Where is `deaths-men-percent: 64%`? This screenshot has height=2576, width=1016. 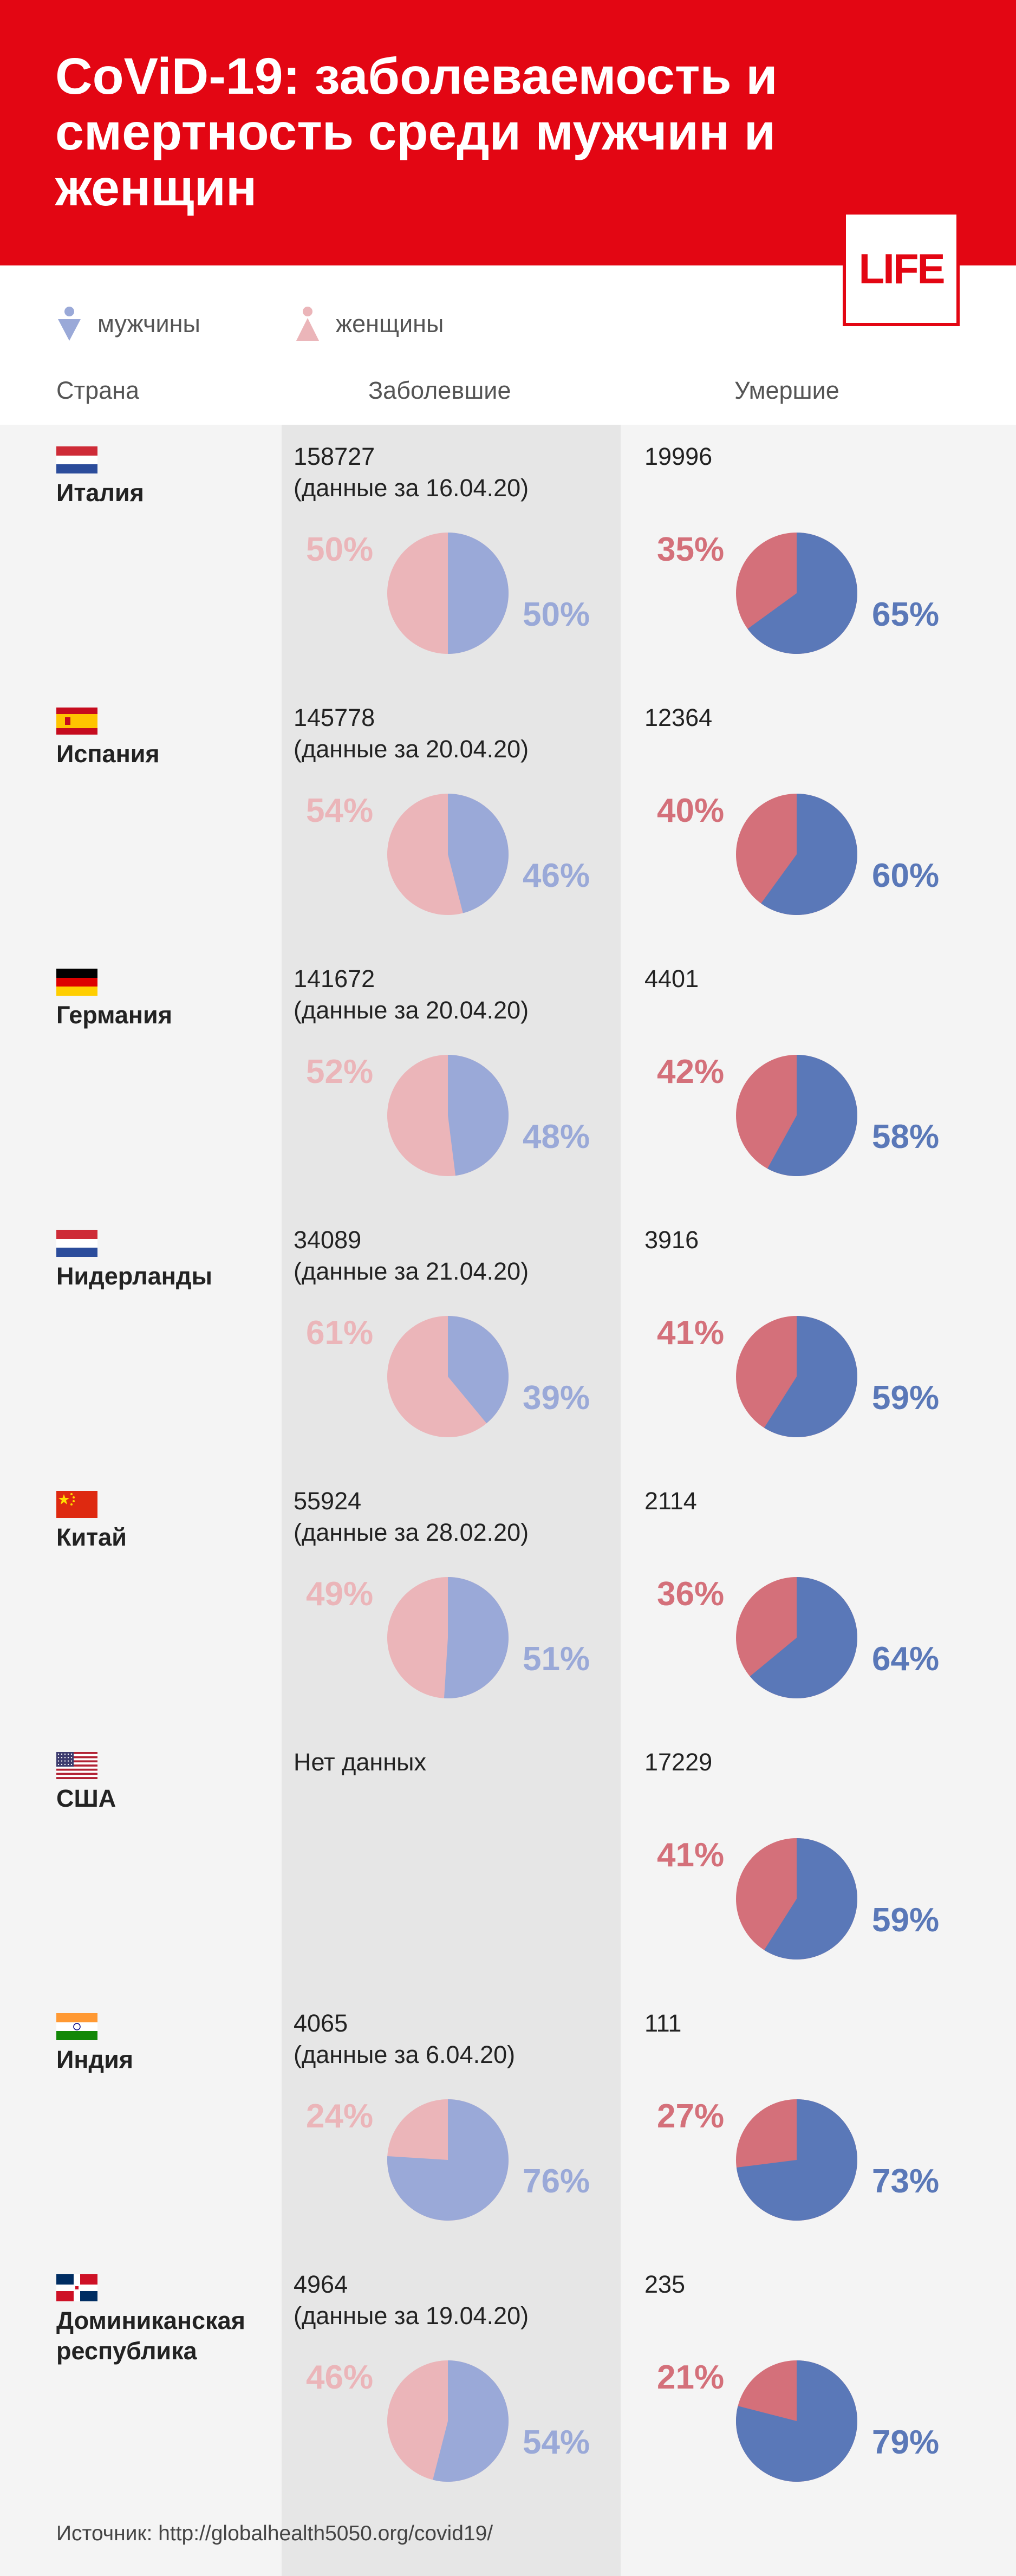
deaths-men-percent: 64% is located at coordinates (906, 1659).